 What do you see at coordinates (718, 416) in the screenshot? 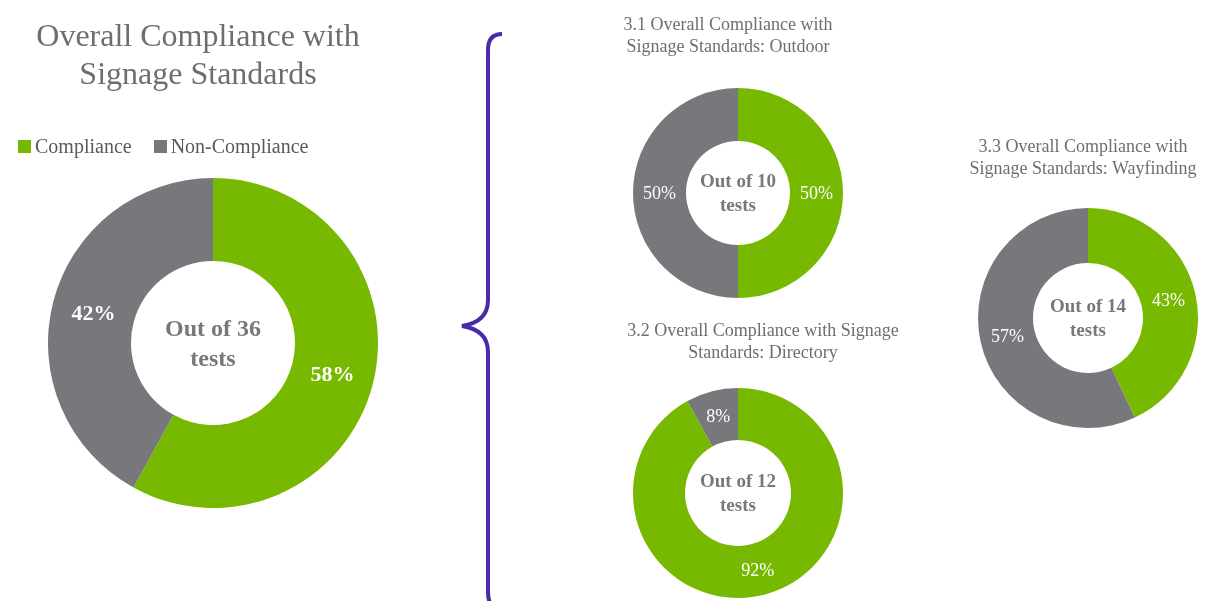
I see `data-label: 8%` at bounding box center [718, 416].